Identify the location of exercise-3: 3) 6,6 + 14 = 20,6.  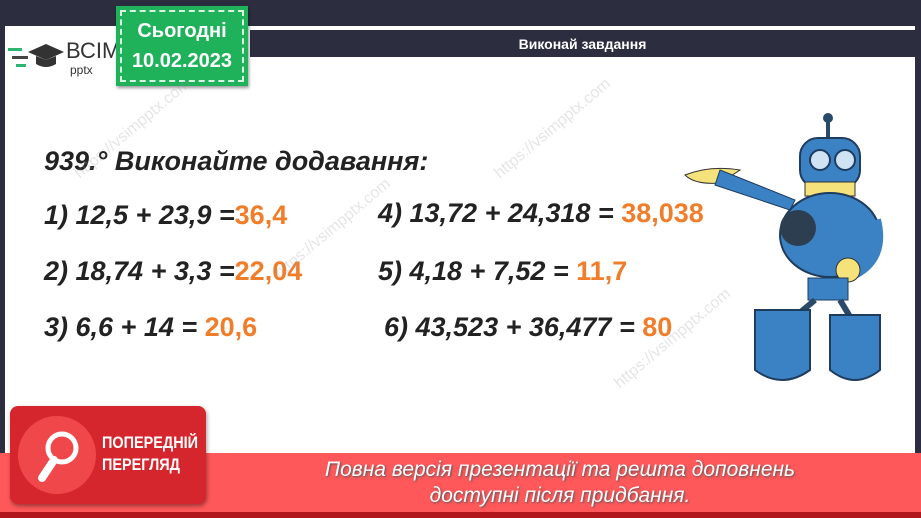
(151, 327).